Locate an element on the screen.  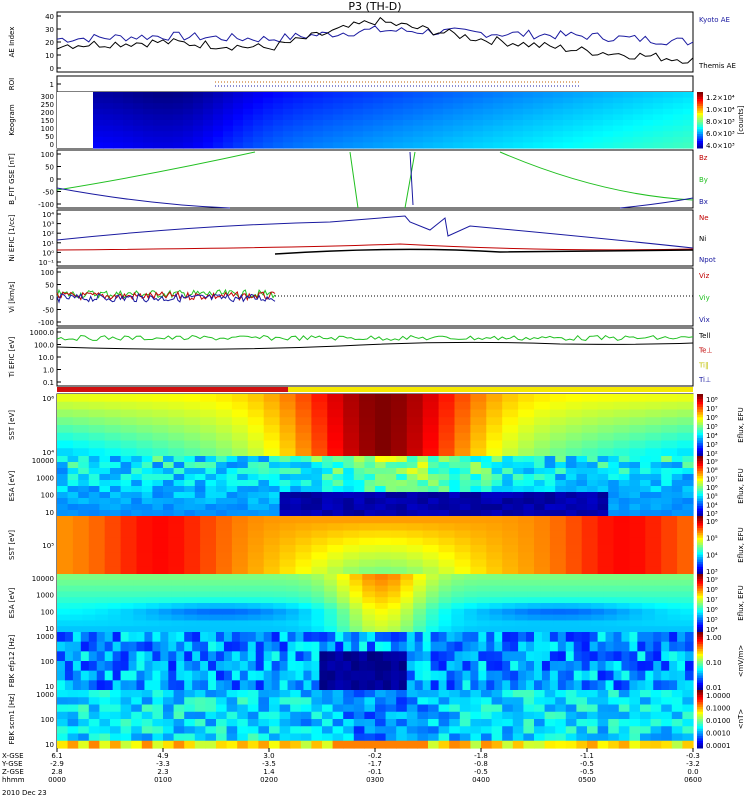
y-tick-label: -100 is located at coordinates (46, 323).